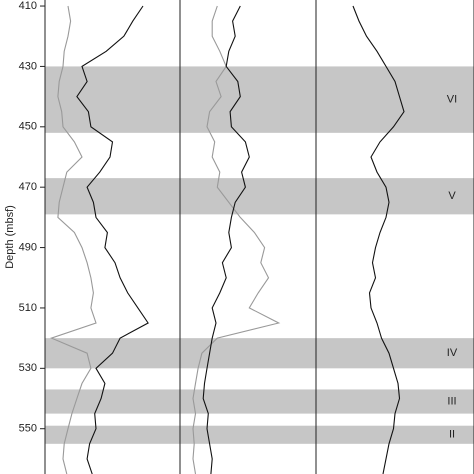 The image size is (474, 474). Describe the element at coordinates (28, 308) in the screenshot. I see `y-tick-label: 510` at that location.